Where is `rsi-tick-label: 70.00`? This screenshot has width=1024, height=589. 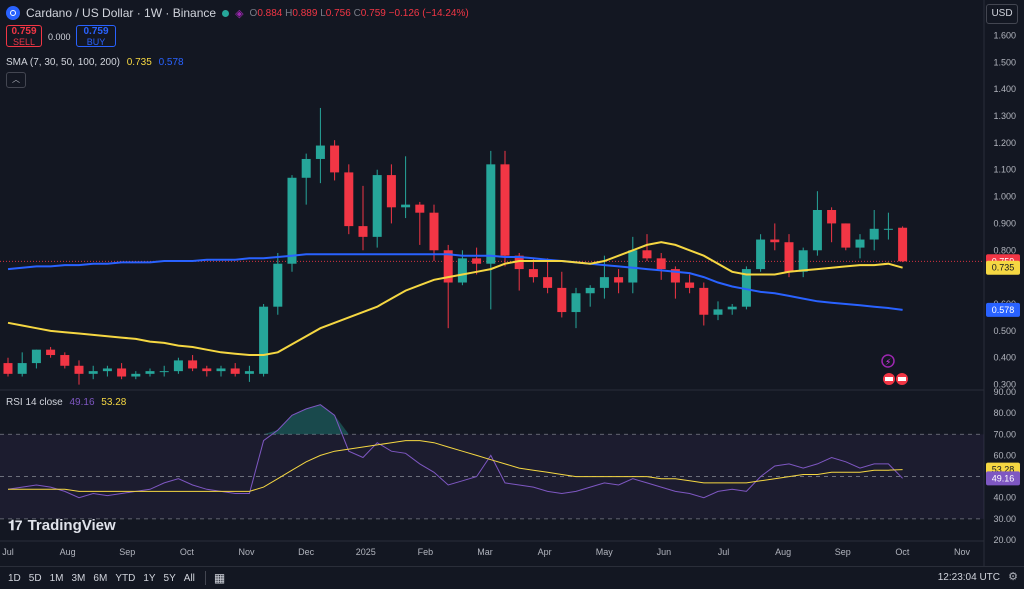 rsi-tick-label: 70.00 is located at coordinates (1004, 434).